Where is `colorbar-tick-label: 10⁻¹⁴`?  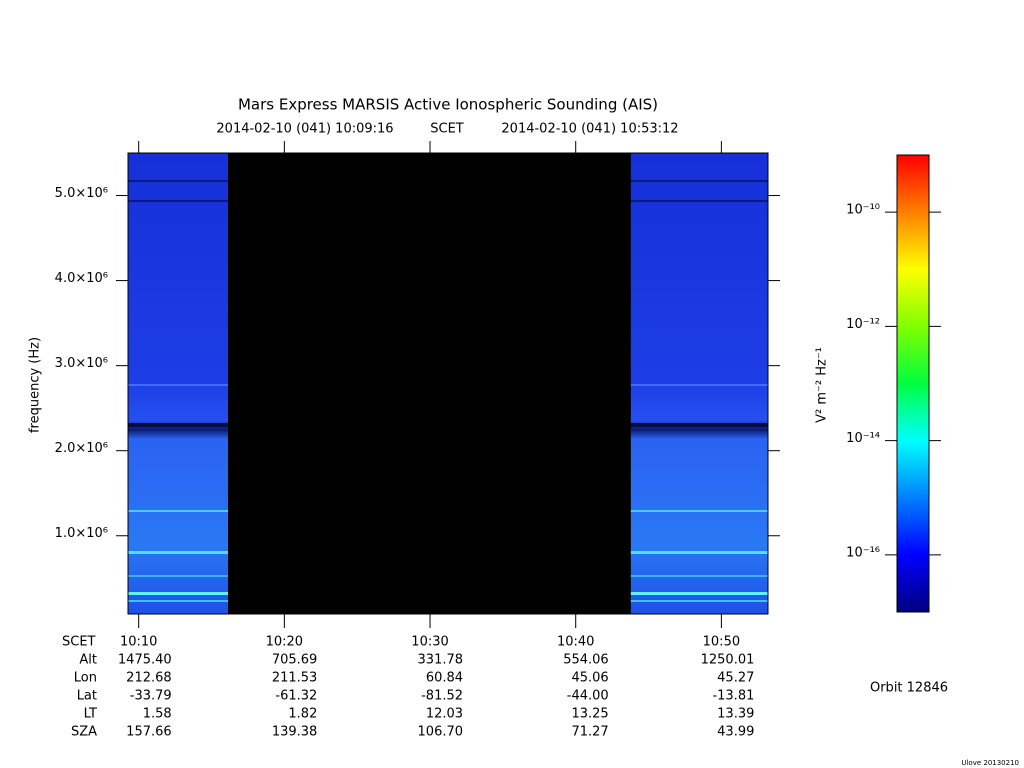
colorbar-tick-label: 10⁻¹⁴ is located at coordinates (863, 438).